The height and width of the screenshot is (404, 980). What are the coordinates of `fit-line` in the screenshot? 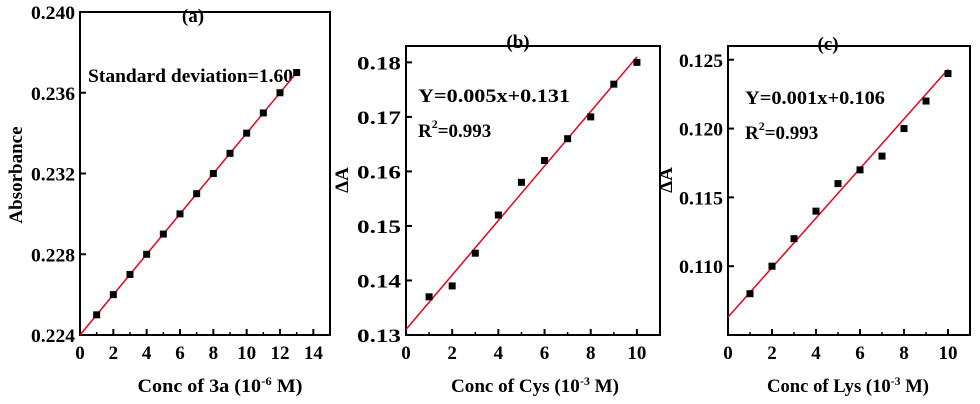 It's located at (838, 193).